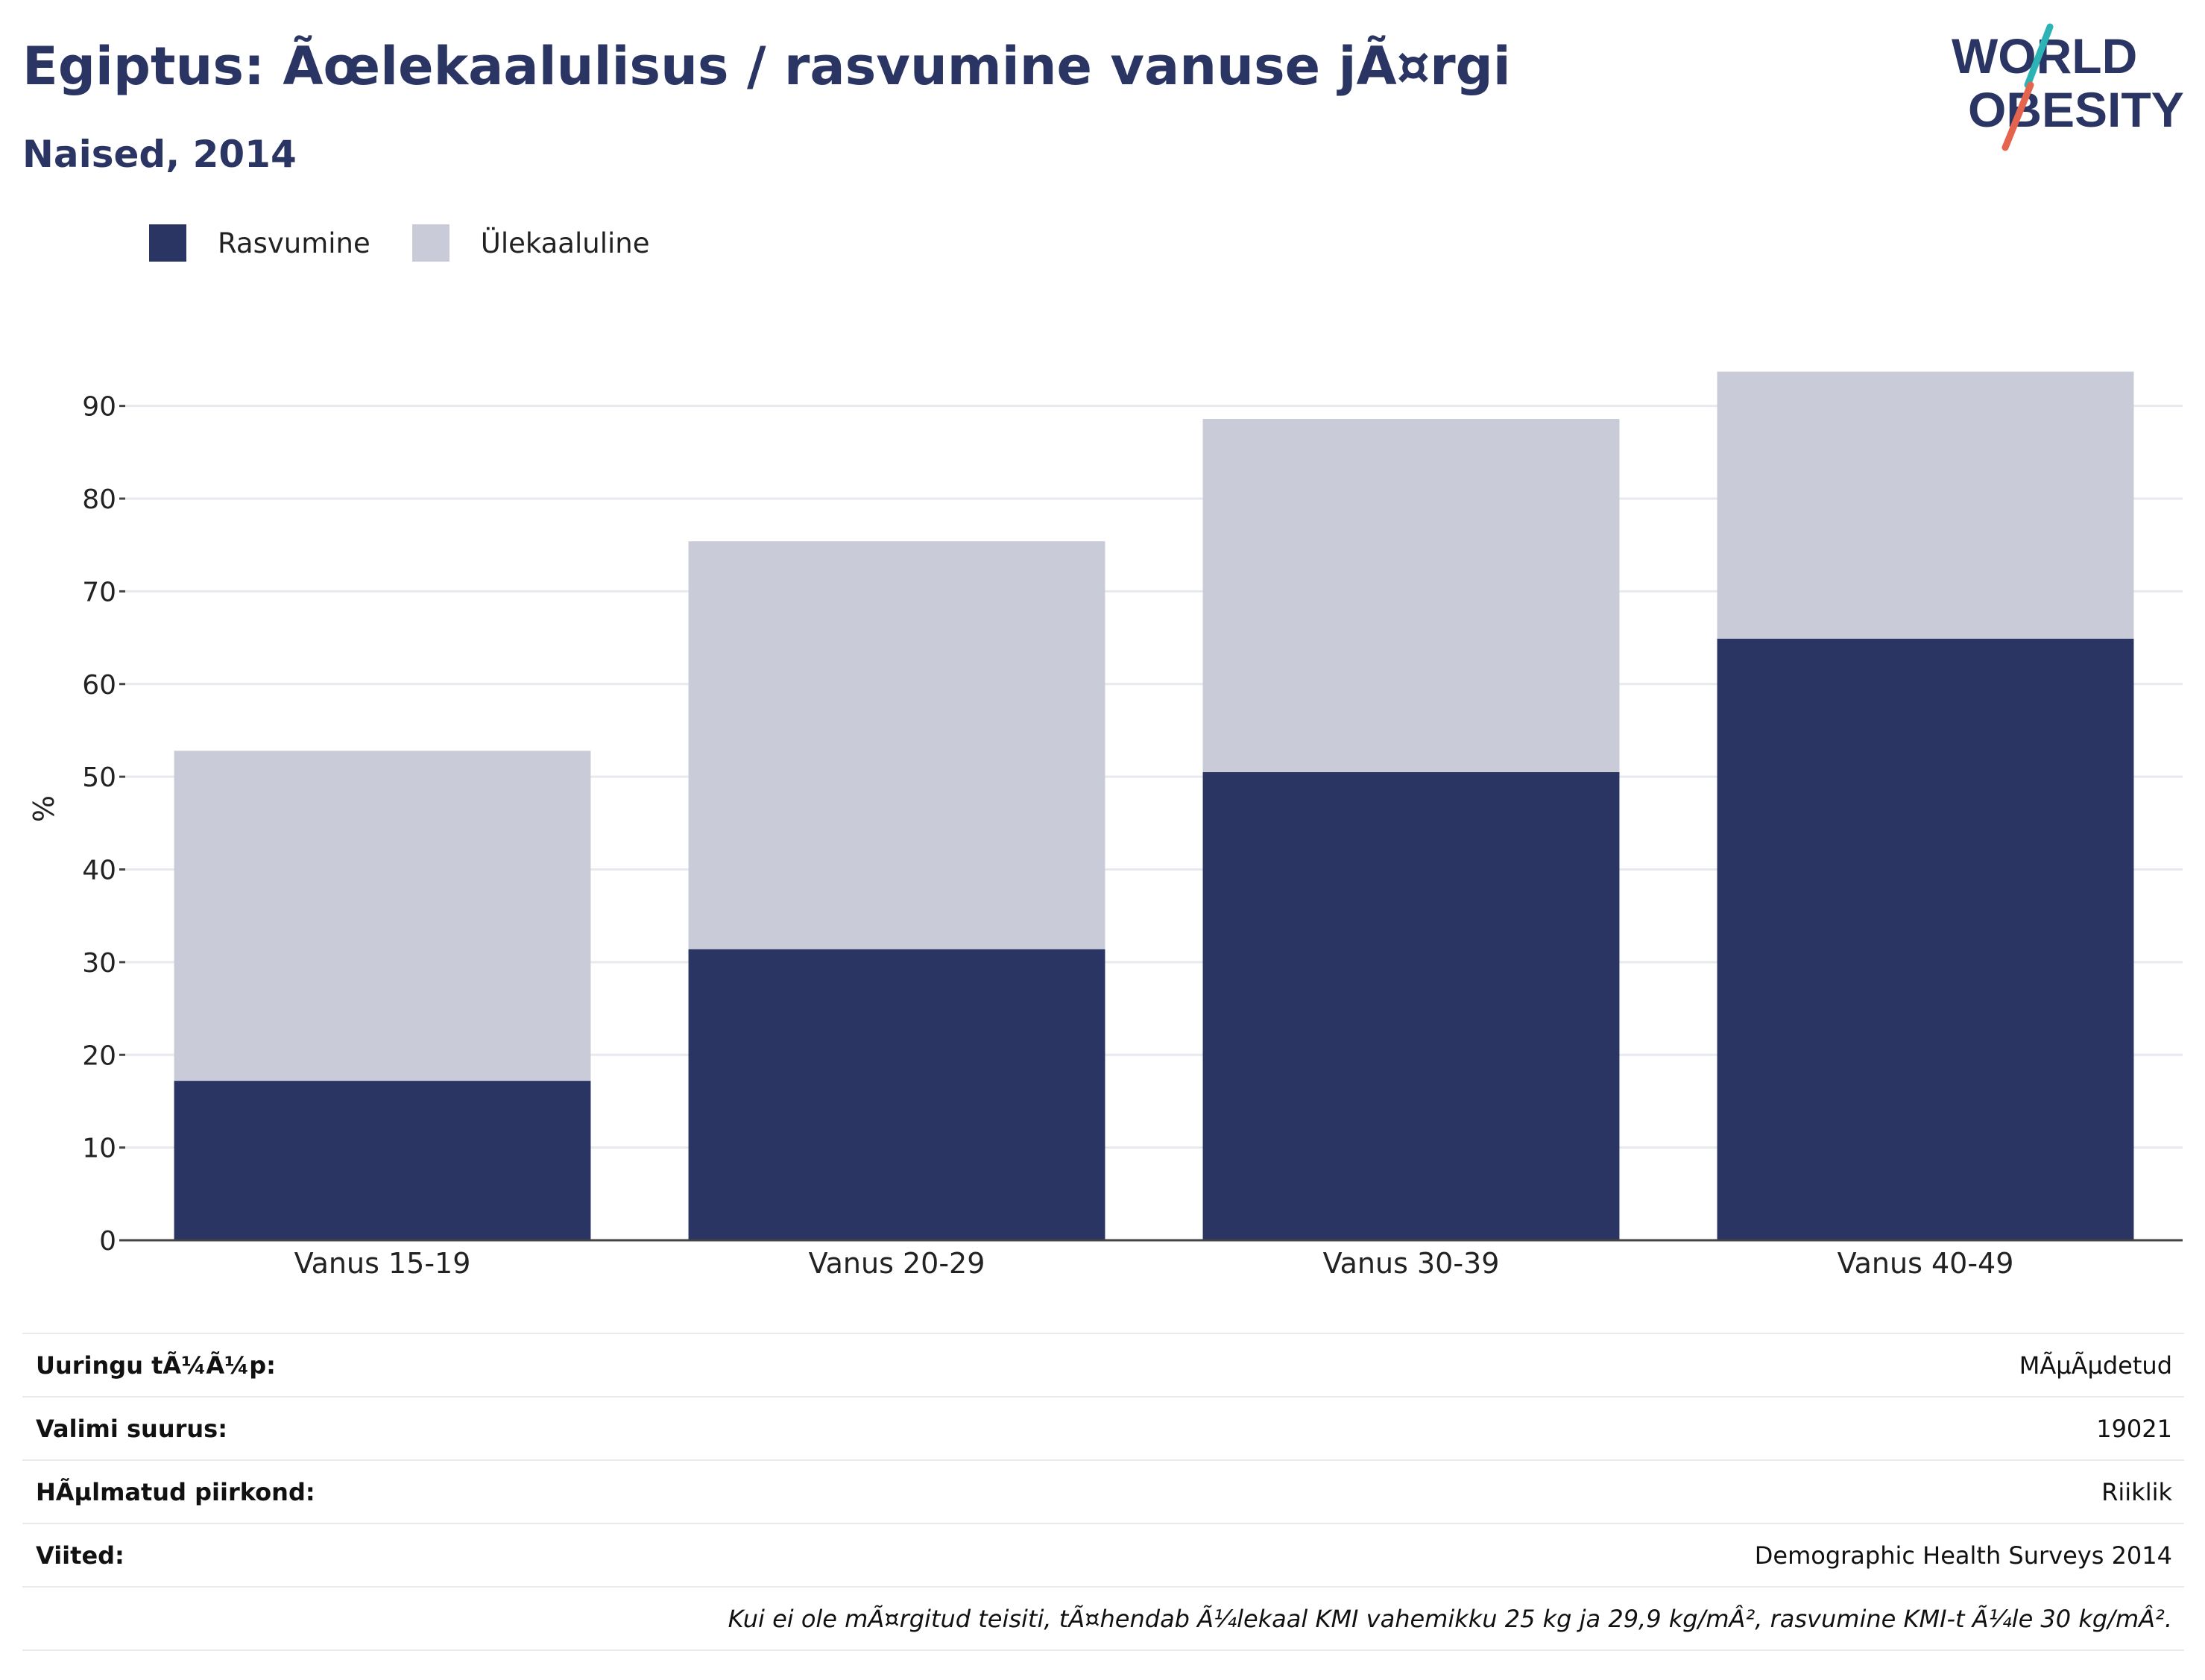 This screenshot has height=1680, width=2205. What do you see at coordinates (1411, 1263) in the screenshot?
I see `x-tick-label: Vanus 30-39` at bounding box center [1411, 1263].